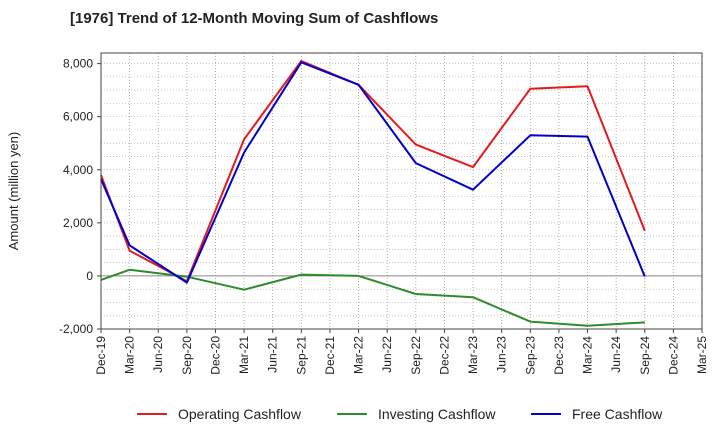 This screenshot has height=440, width=720. Describe the element at coordinates (473, 355) in the screenshot. I see `x-tick-label: Mar-23` at that location.